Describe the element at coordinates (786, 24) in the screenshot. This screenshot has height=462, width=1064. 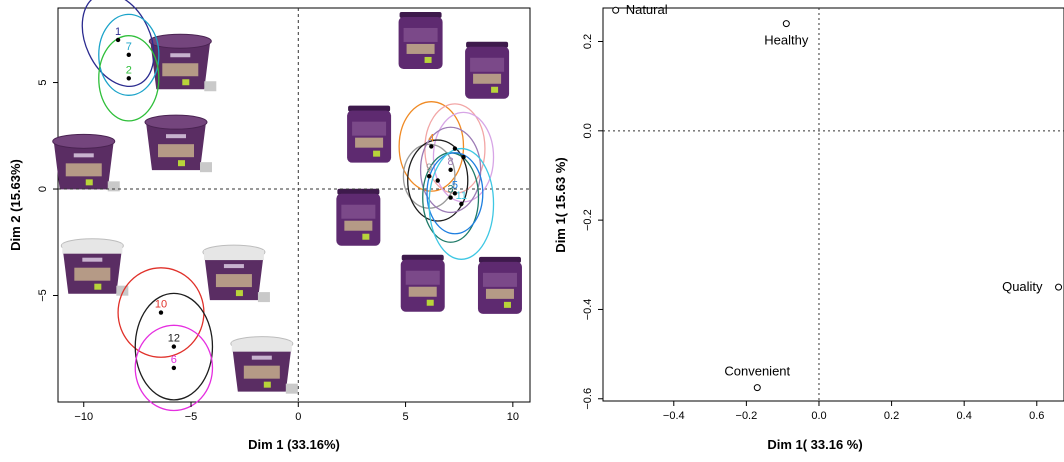
I see `attribute-point-healthy` at that location.